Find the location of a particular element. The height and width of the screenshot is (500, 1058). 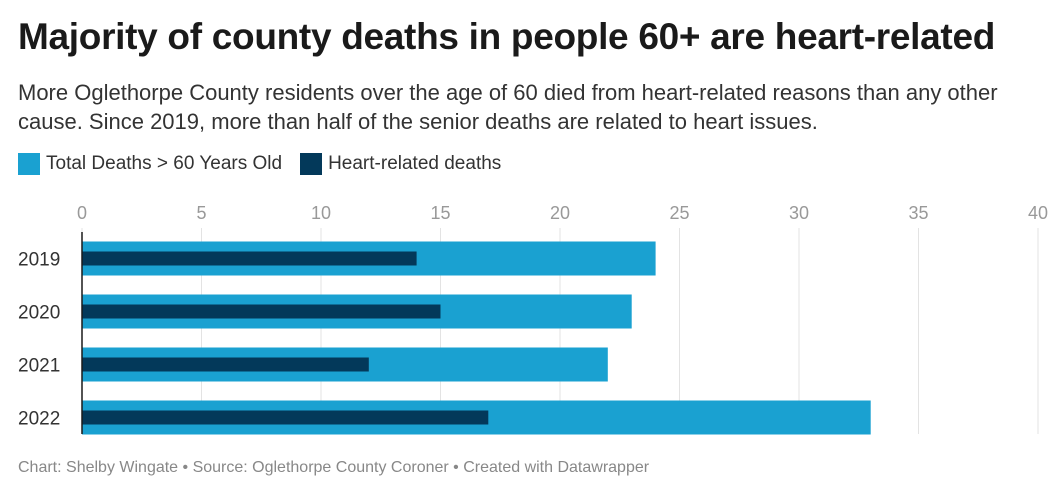

x-tick-label-10: 10 is located at coordinates (321, 213).